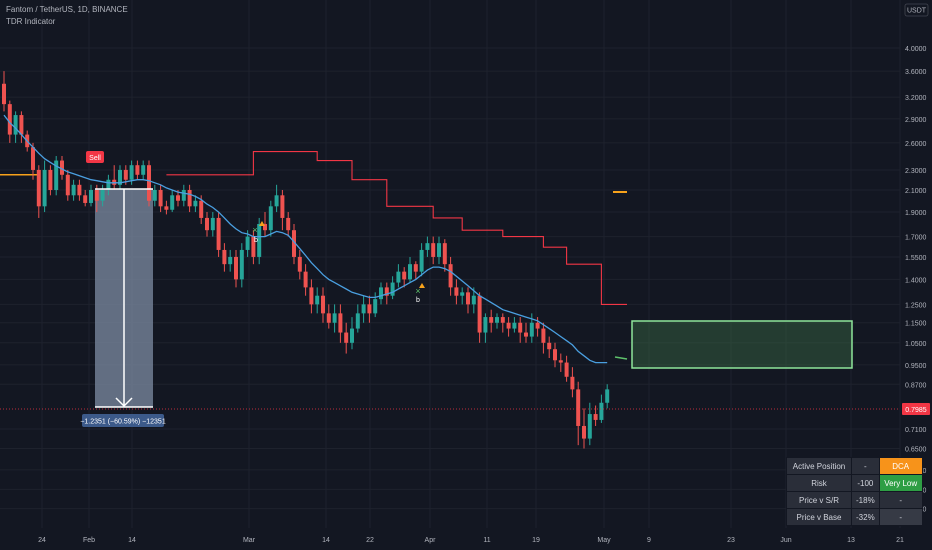 The height and width of the screenshot is (550, 932). Describe the element at coordinates (916, 385) in the screenshot. I see `price-tick-label: 0.8700` at that location.